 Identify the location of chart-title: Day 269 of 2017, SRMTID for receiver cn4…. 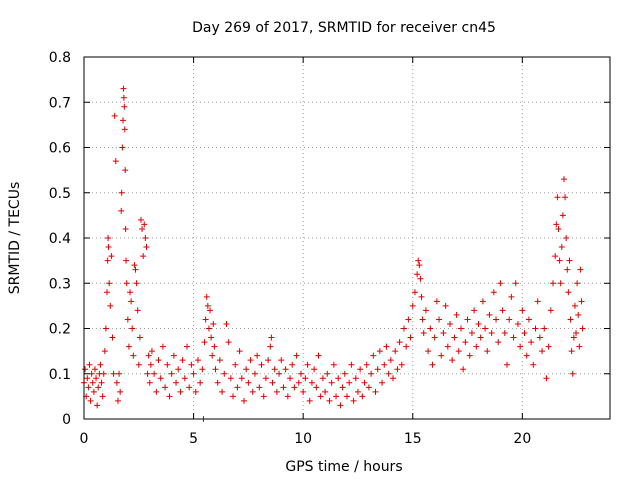
(344, 28).